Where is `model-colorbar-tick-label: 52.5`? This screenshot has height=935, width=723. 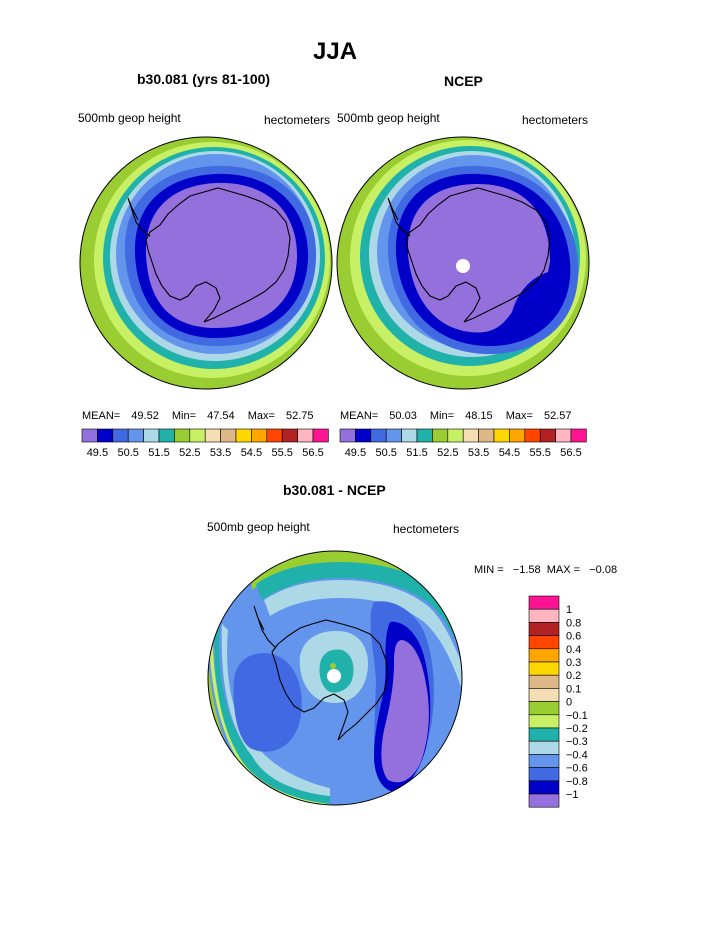
model-colorbar-tick-label: 52.5 is located at coordinates (189, 453).